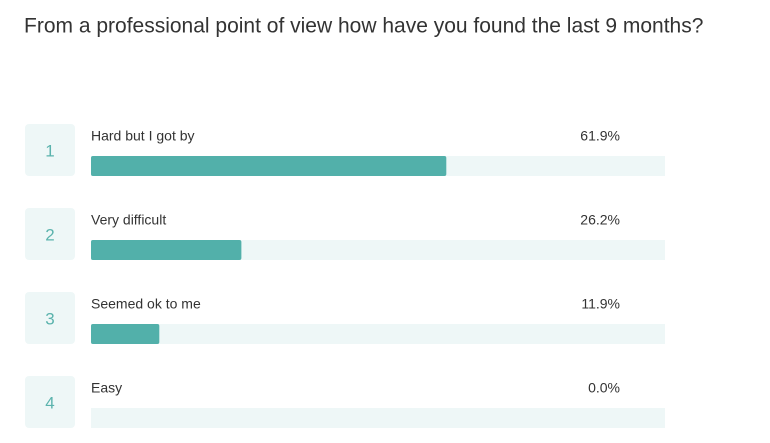 This screenshot has width=770, height=443. I want to click on rank: 1, so click(49, 150).